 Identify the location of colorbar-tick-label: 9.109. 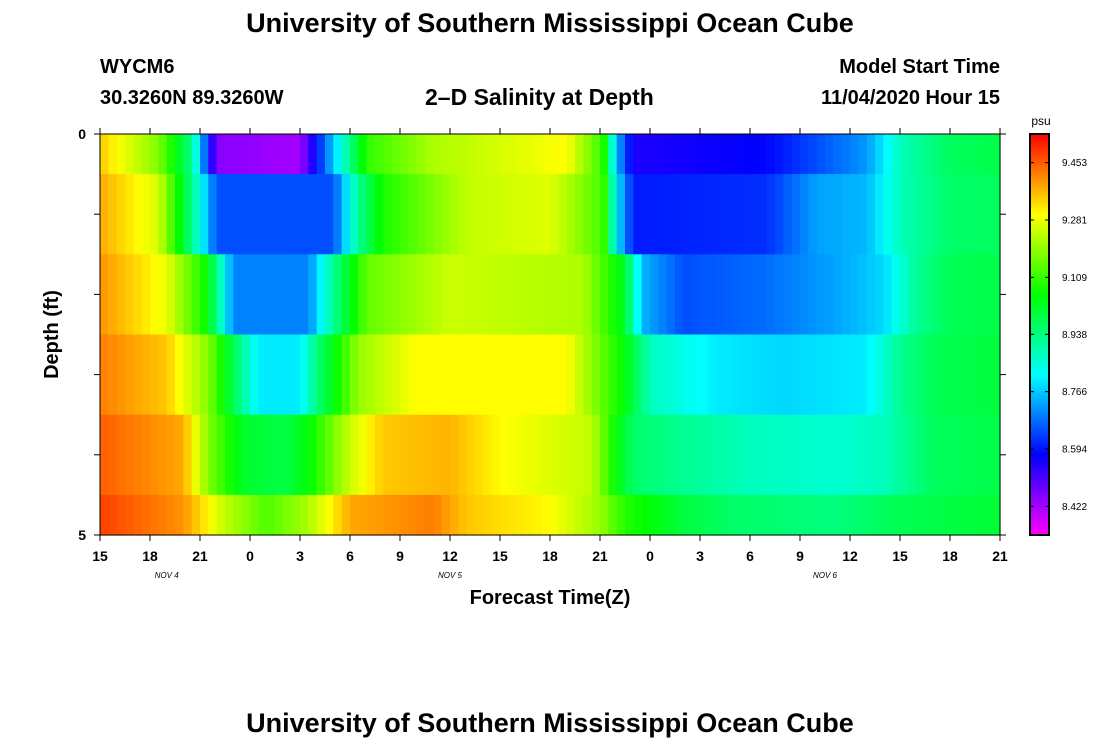
(1074, 278).